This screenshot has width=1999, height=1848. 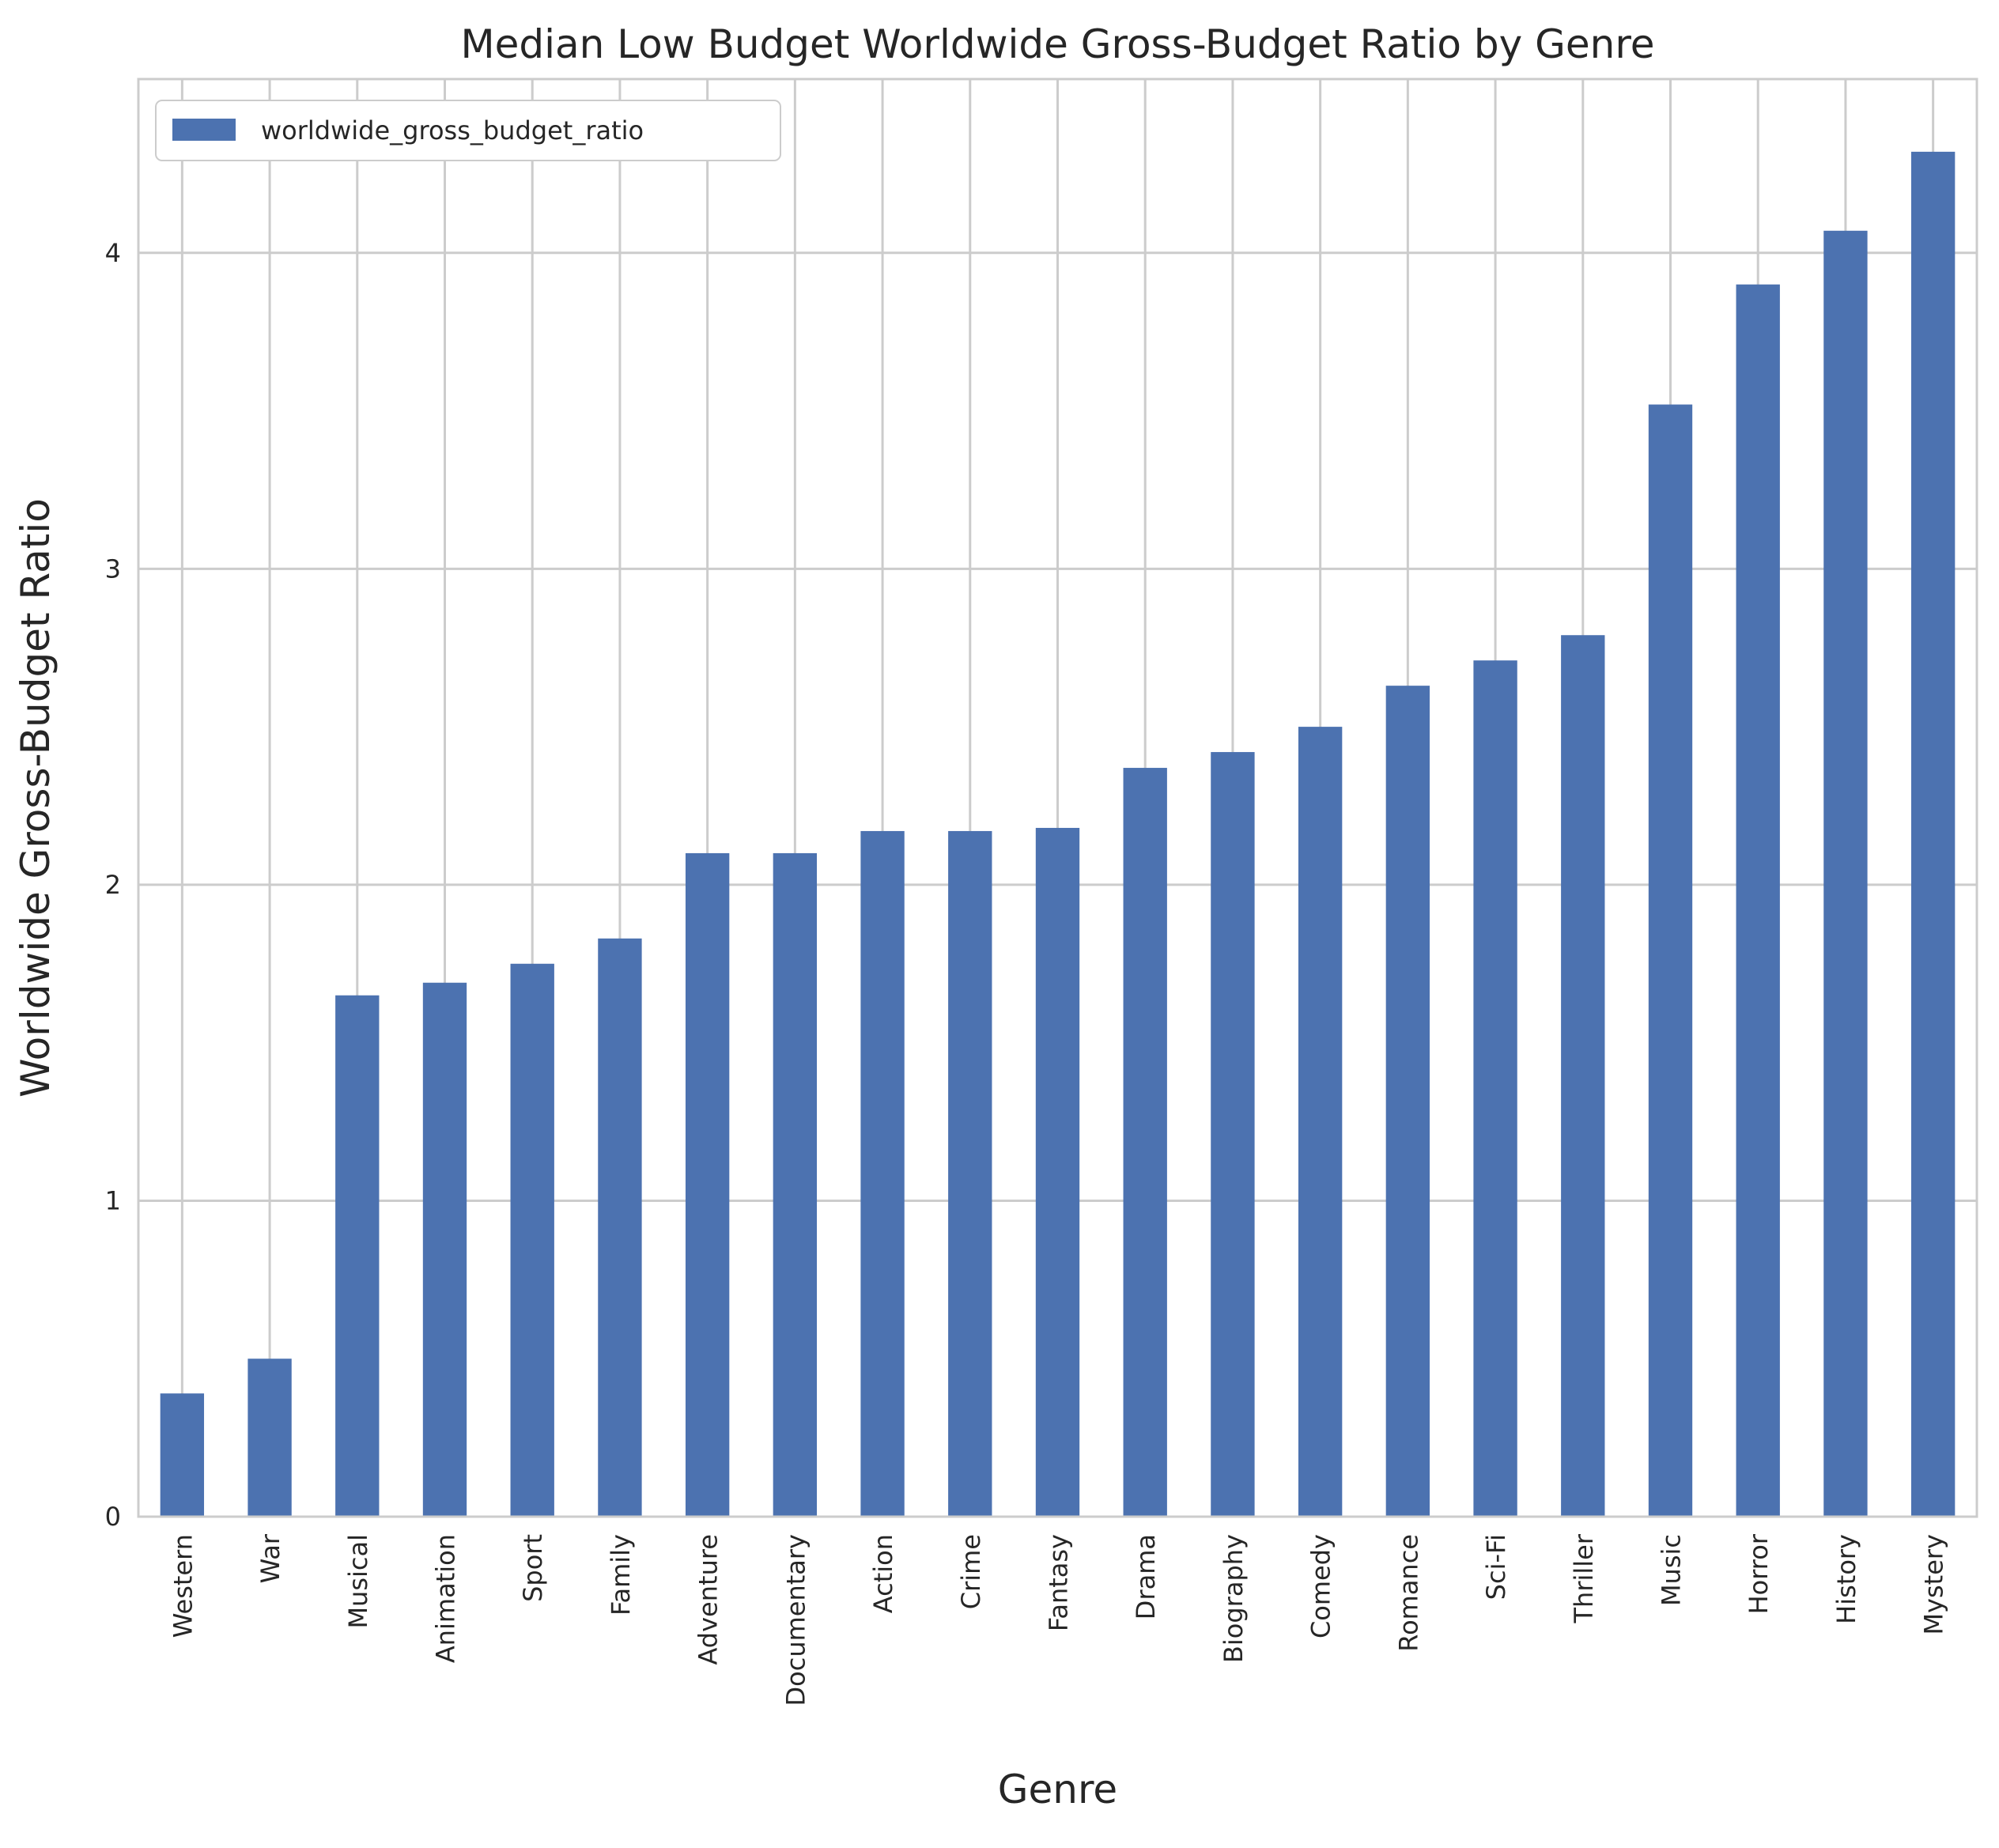 What do you see at coordinates (1496, 1567) in the screenshot?
I see `x-tick-label: Sci-Fi` at bounding box center [1496, 1567].